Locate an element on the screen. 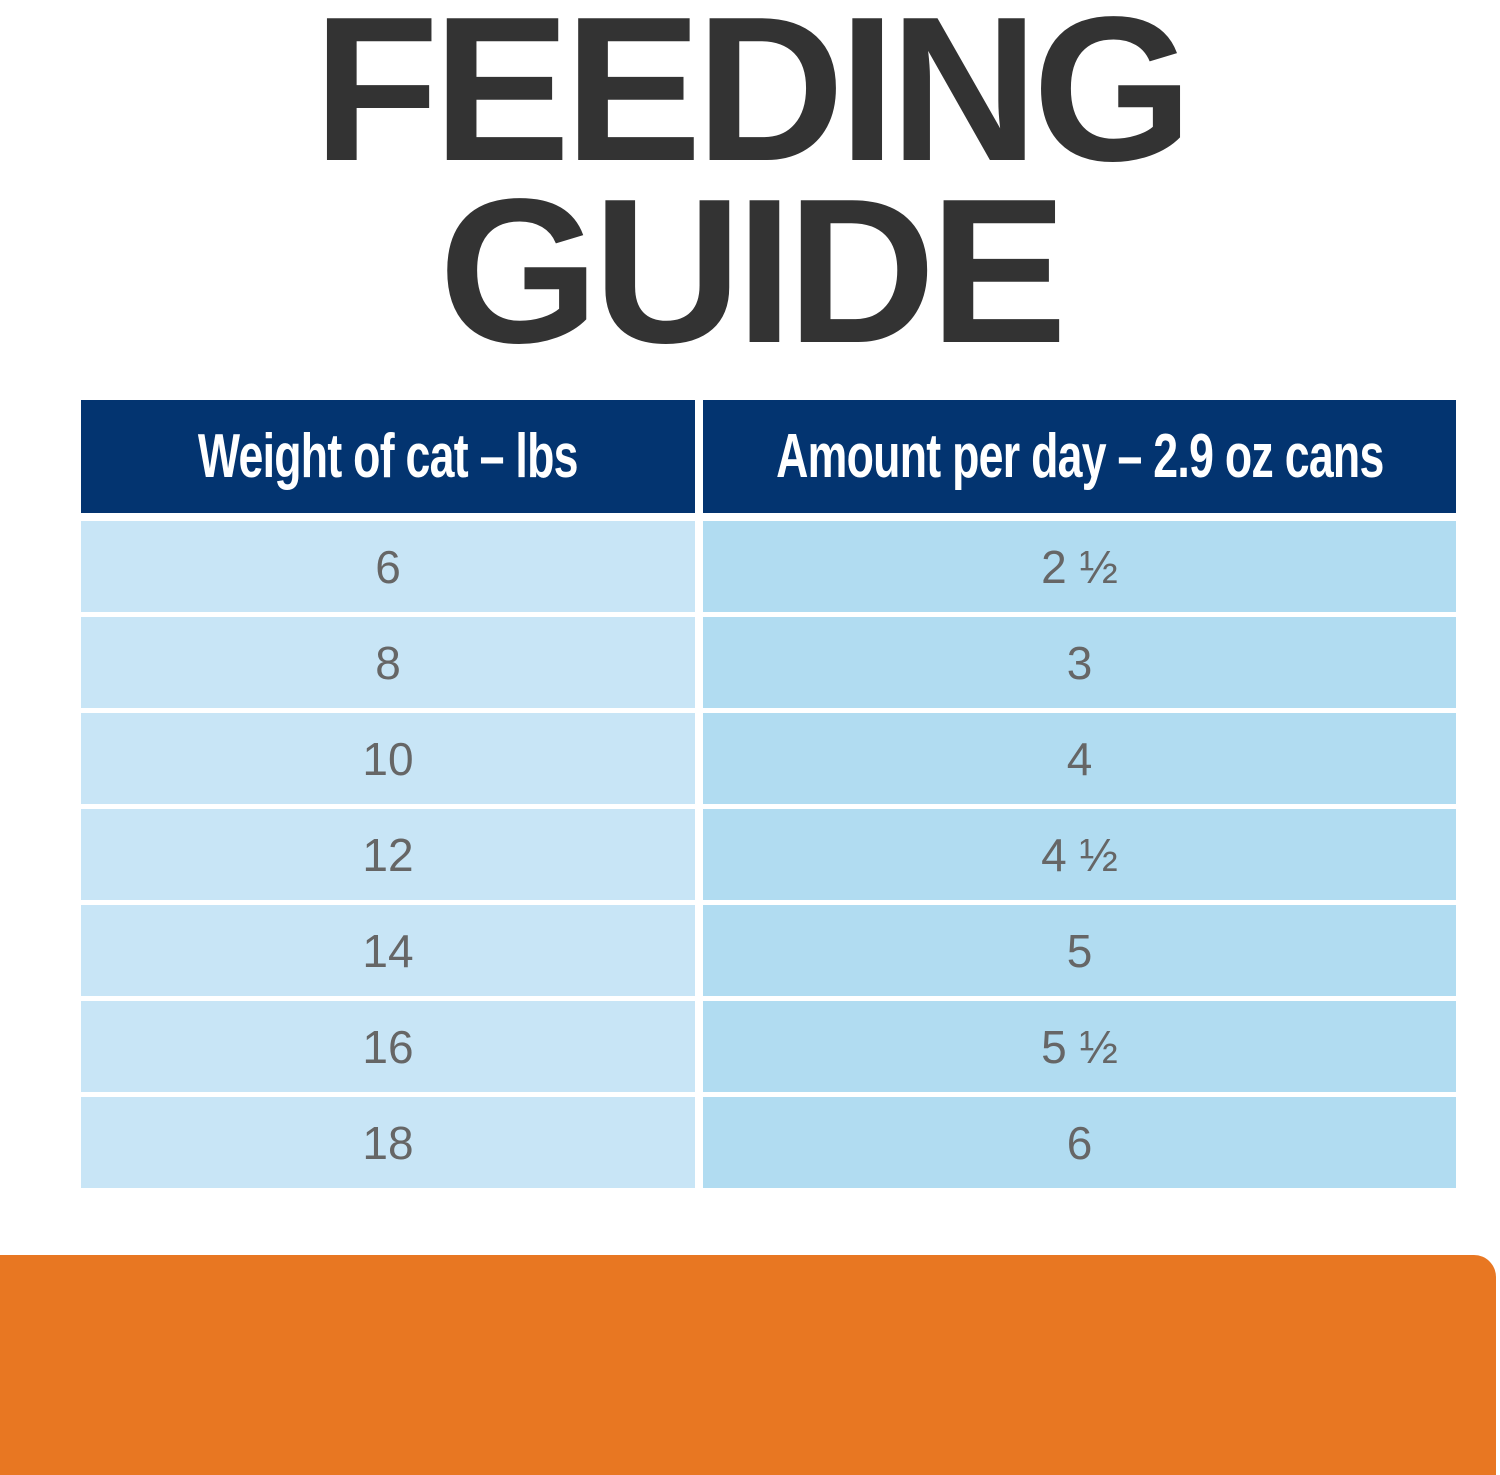 Image resolution: width=1500 pixels, height=1475 pixels. weight-cell: 14 is located at coordinates (388, 950).